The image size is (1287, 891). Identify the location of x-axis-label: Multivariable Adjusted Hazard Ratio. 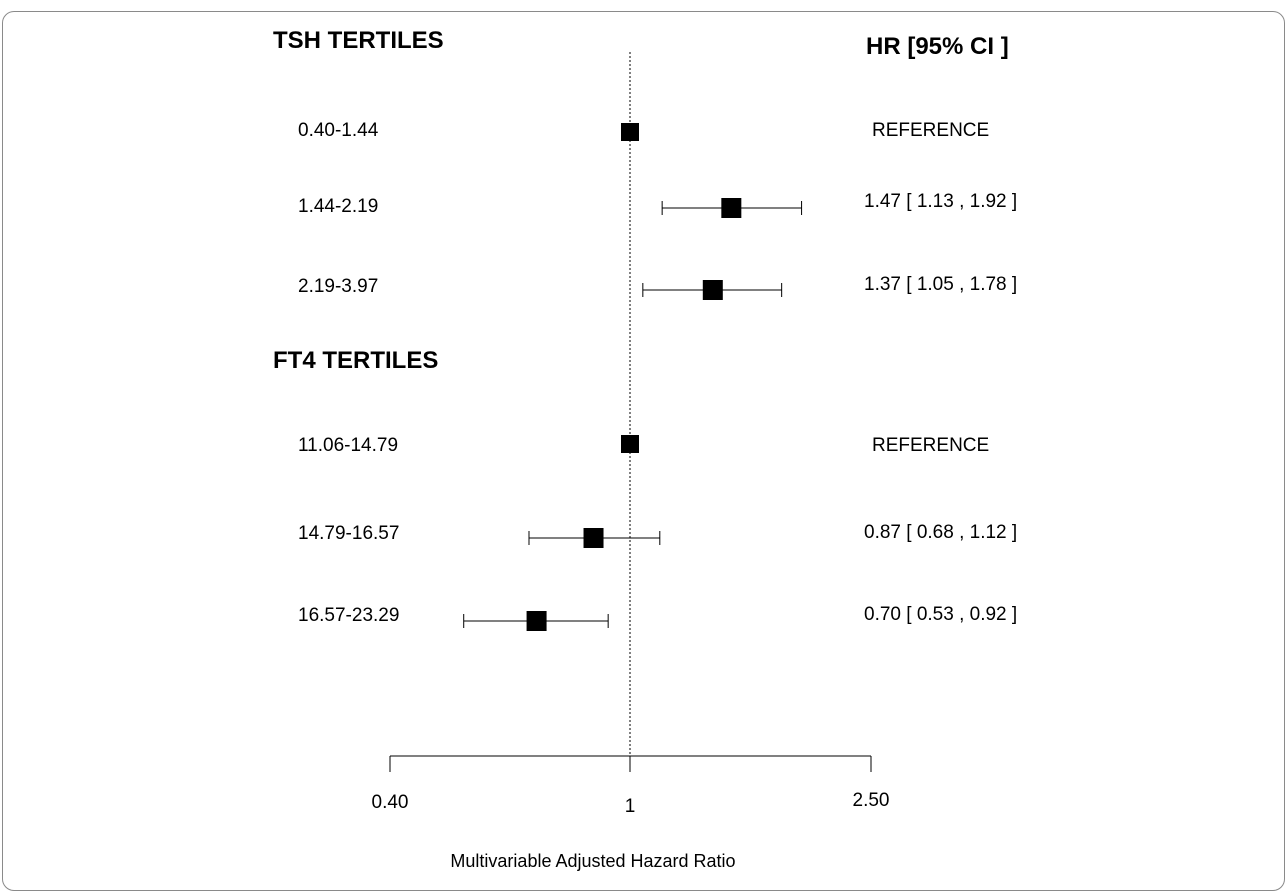
(592, 861).